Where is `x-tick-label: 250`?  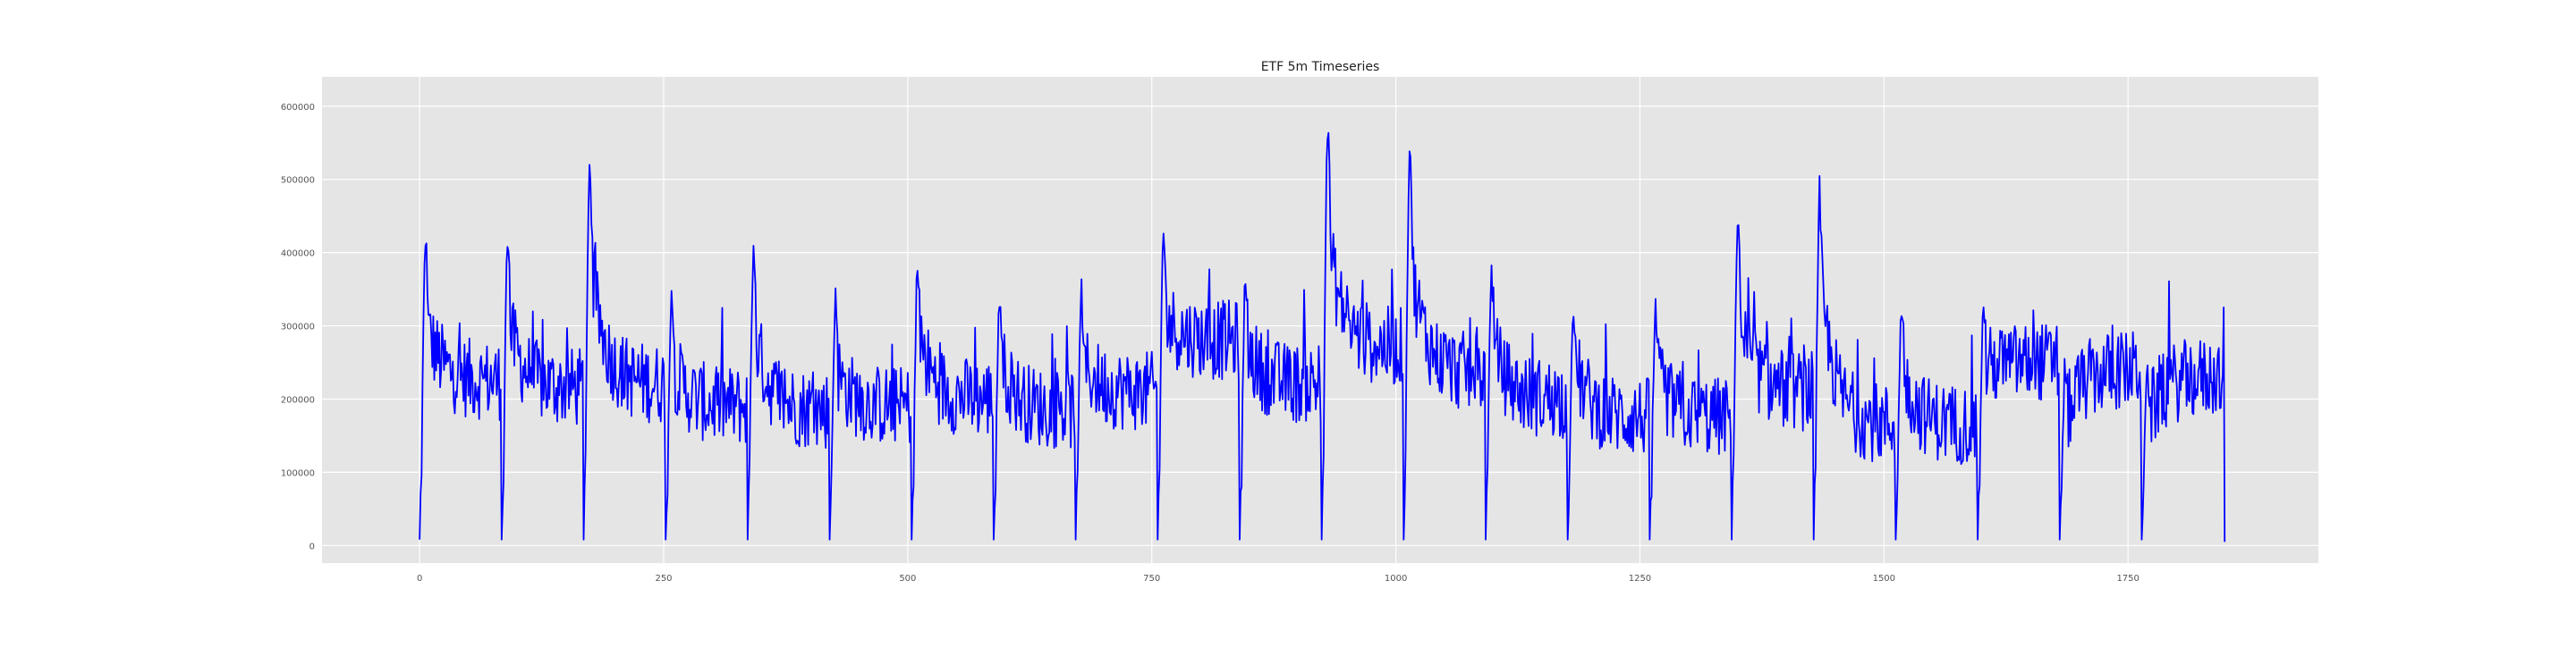 x-tick-label: 250 is located at coordinates (663, 579).